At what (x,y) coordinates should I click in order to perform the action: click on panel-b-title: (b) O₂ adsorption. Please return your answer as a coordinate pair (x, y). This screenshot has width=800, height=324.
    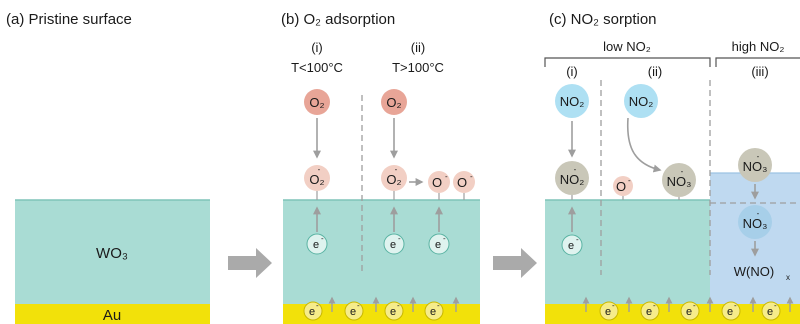
    Looking at the image, I should click on (338, 19).